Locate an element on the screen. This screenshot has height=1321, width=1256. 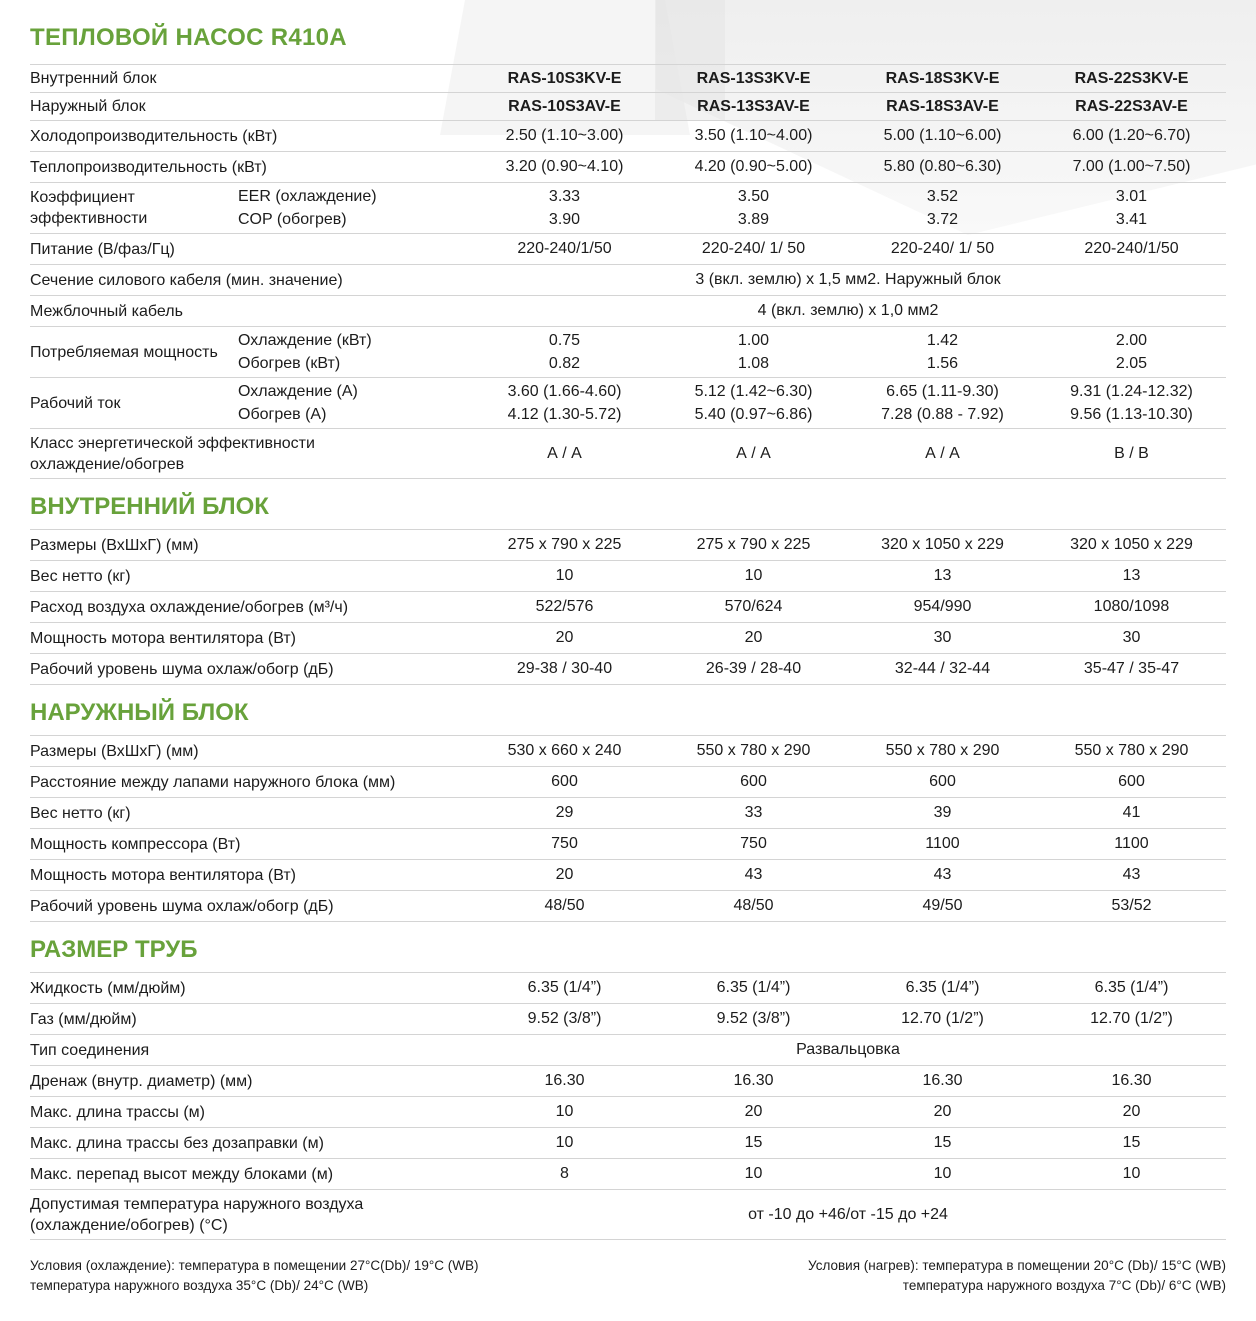
spec-value: 1.42 1.56 is located at coordinates (942, 352).